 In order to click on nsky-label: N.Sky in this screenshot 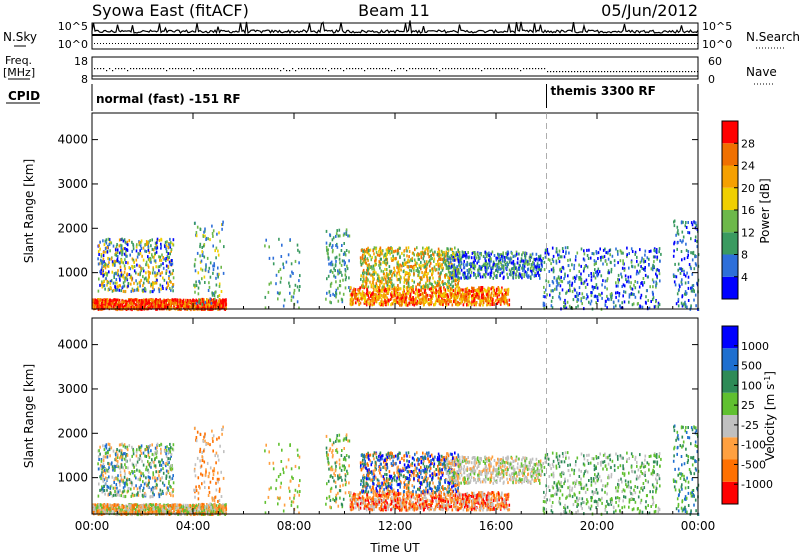, I will do `click(20, 37)`.